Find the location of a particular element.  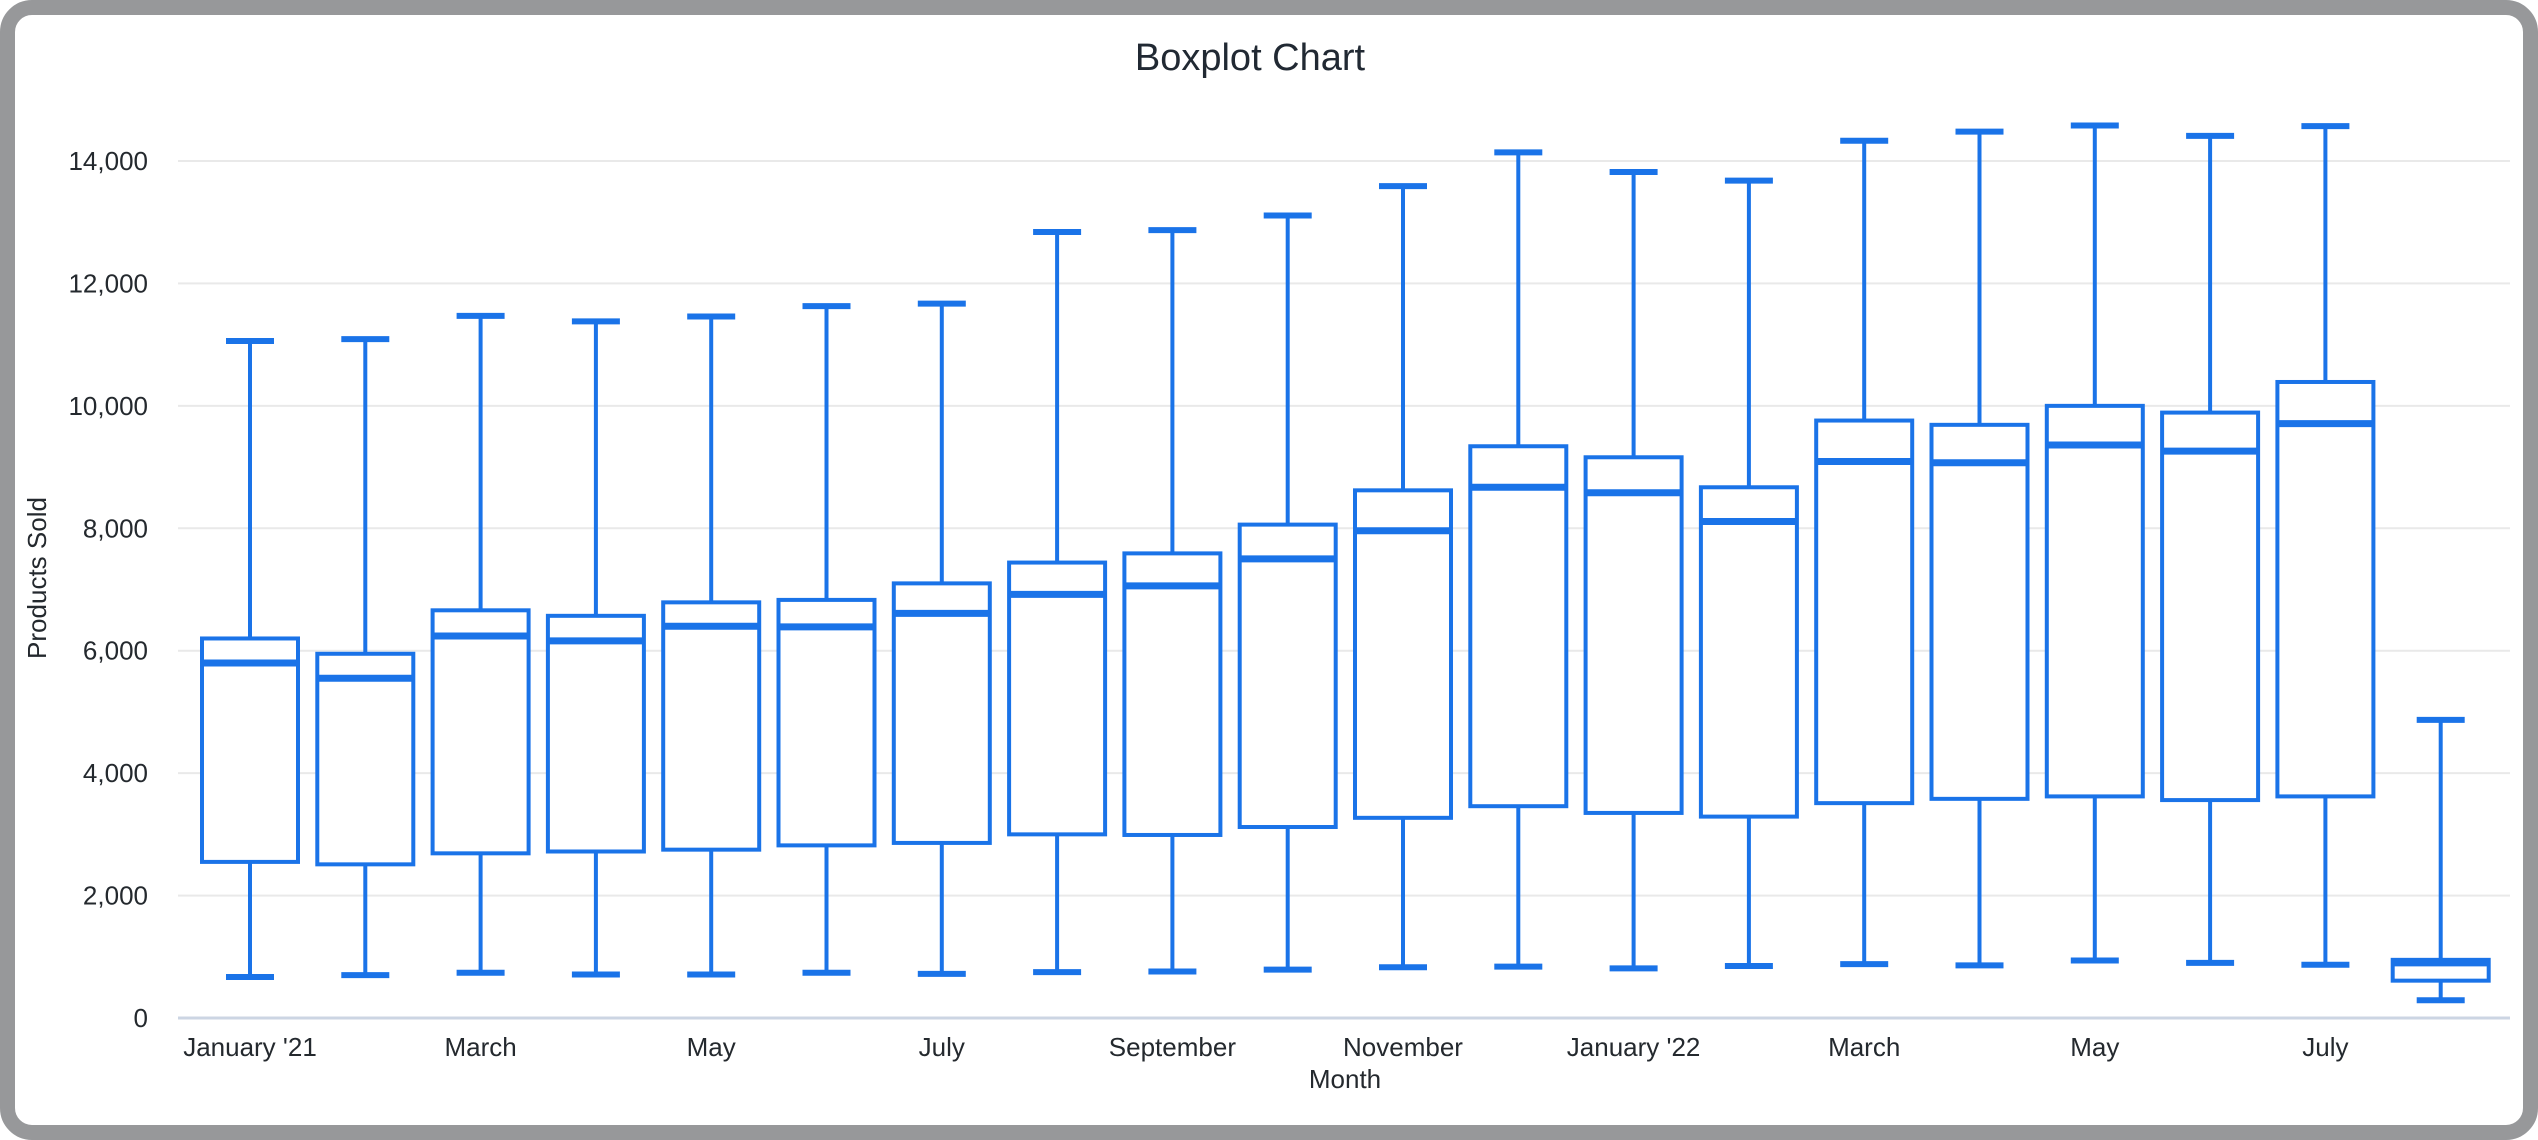

x-tick-label: January '22 is located at coordinates (1634, 1047).